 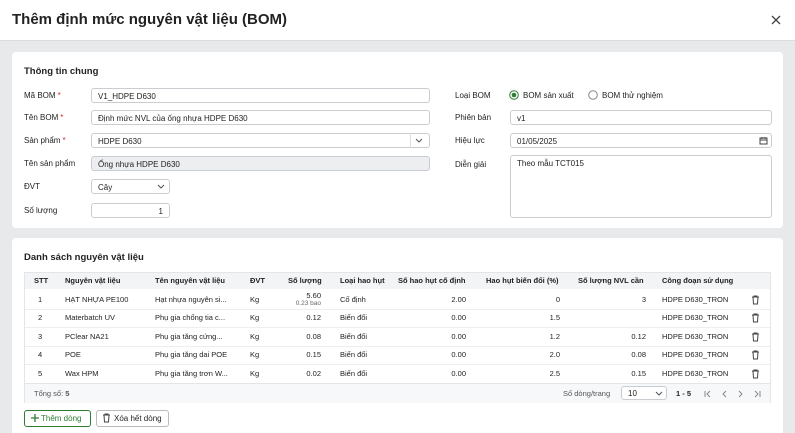 I want to click on cell: 0.02, so click(x=313, y=373).